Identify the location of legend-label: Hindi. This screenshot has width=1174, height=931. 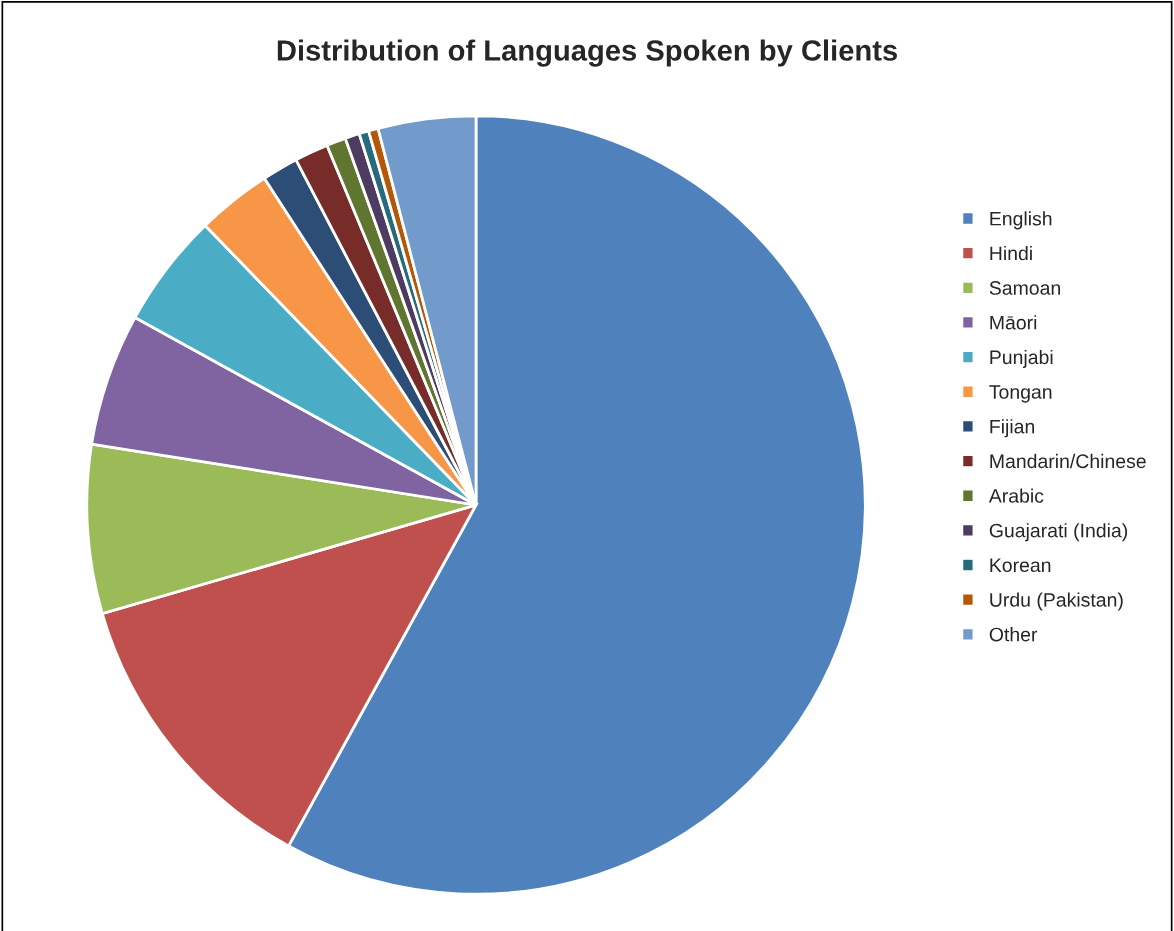
(1011, 253).